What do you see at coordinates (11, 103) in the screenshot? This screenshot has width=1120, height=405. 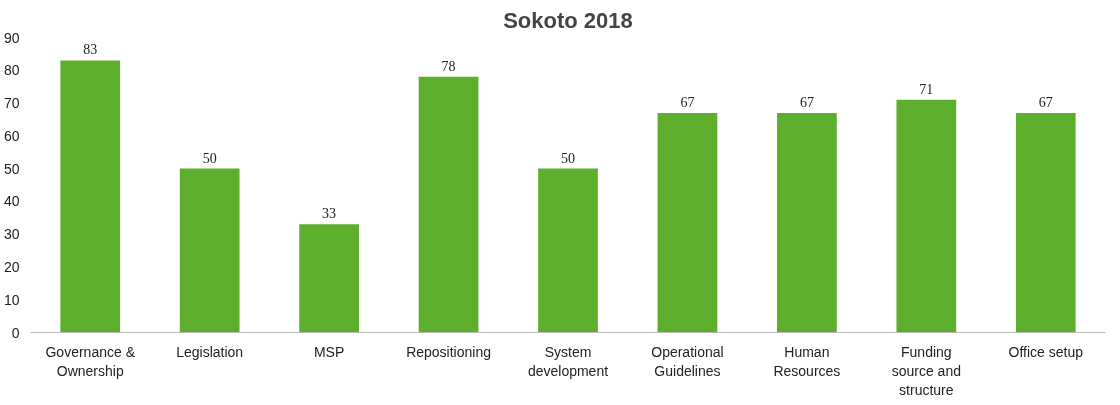 I see `y-tick-label: 70` at bounding box center [11, 103].